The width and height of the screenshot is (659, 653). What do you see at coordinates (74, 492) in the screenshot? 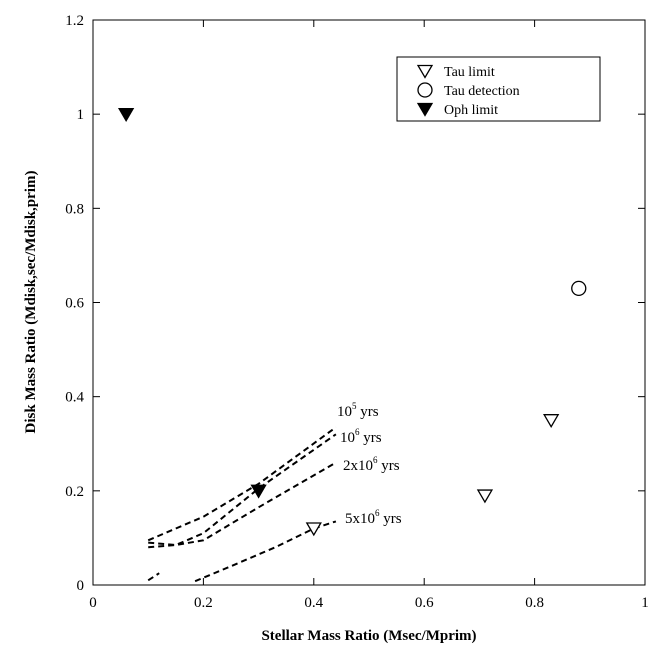
I see `y-tick-label: 0.2` at bounding box center [74, 492].